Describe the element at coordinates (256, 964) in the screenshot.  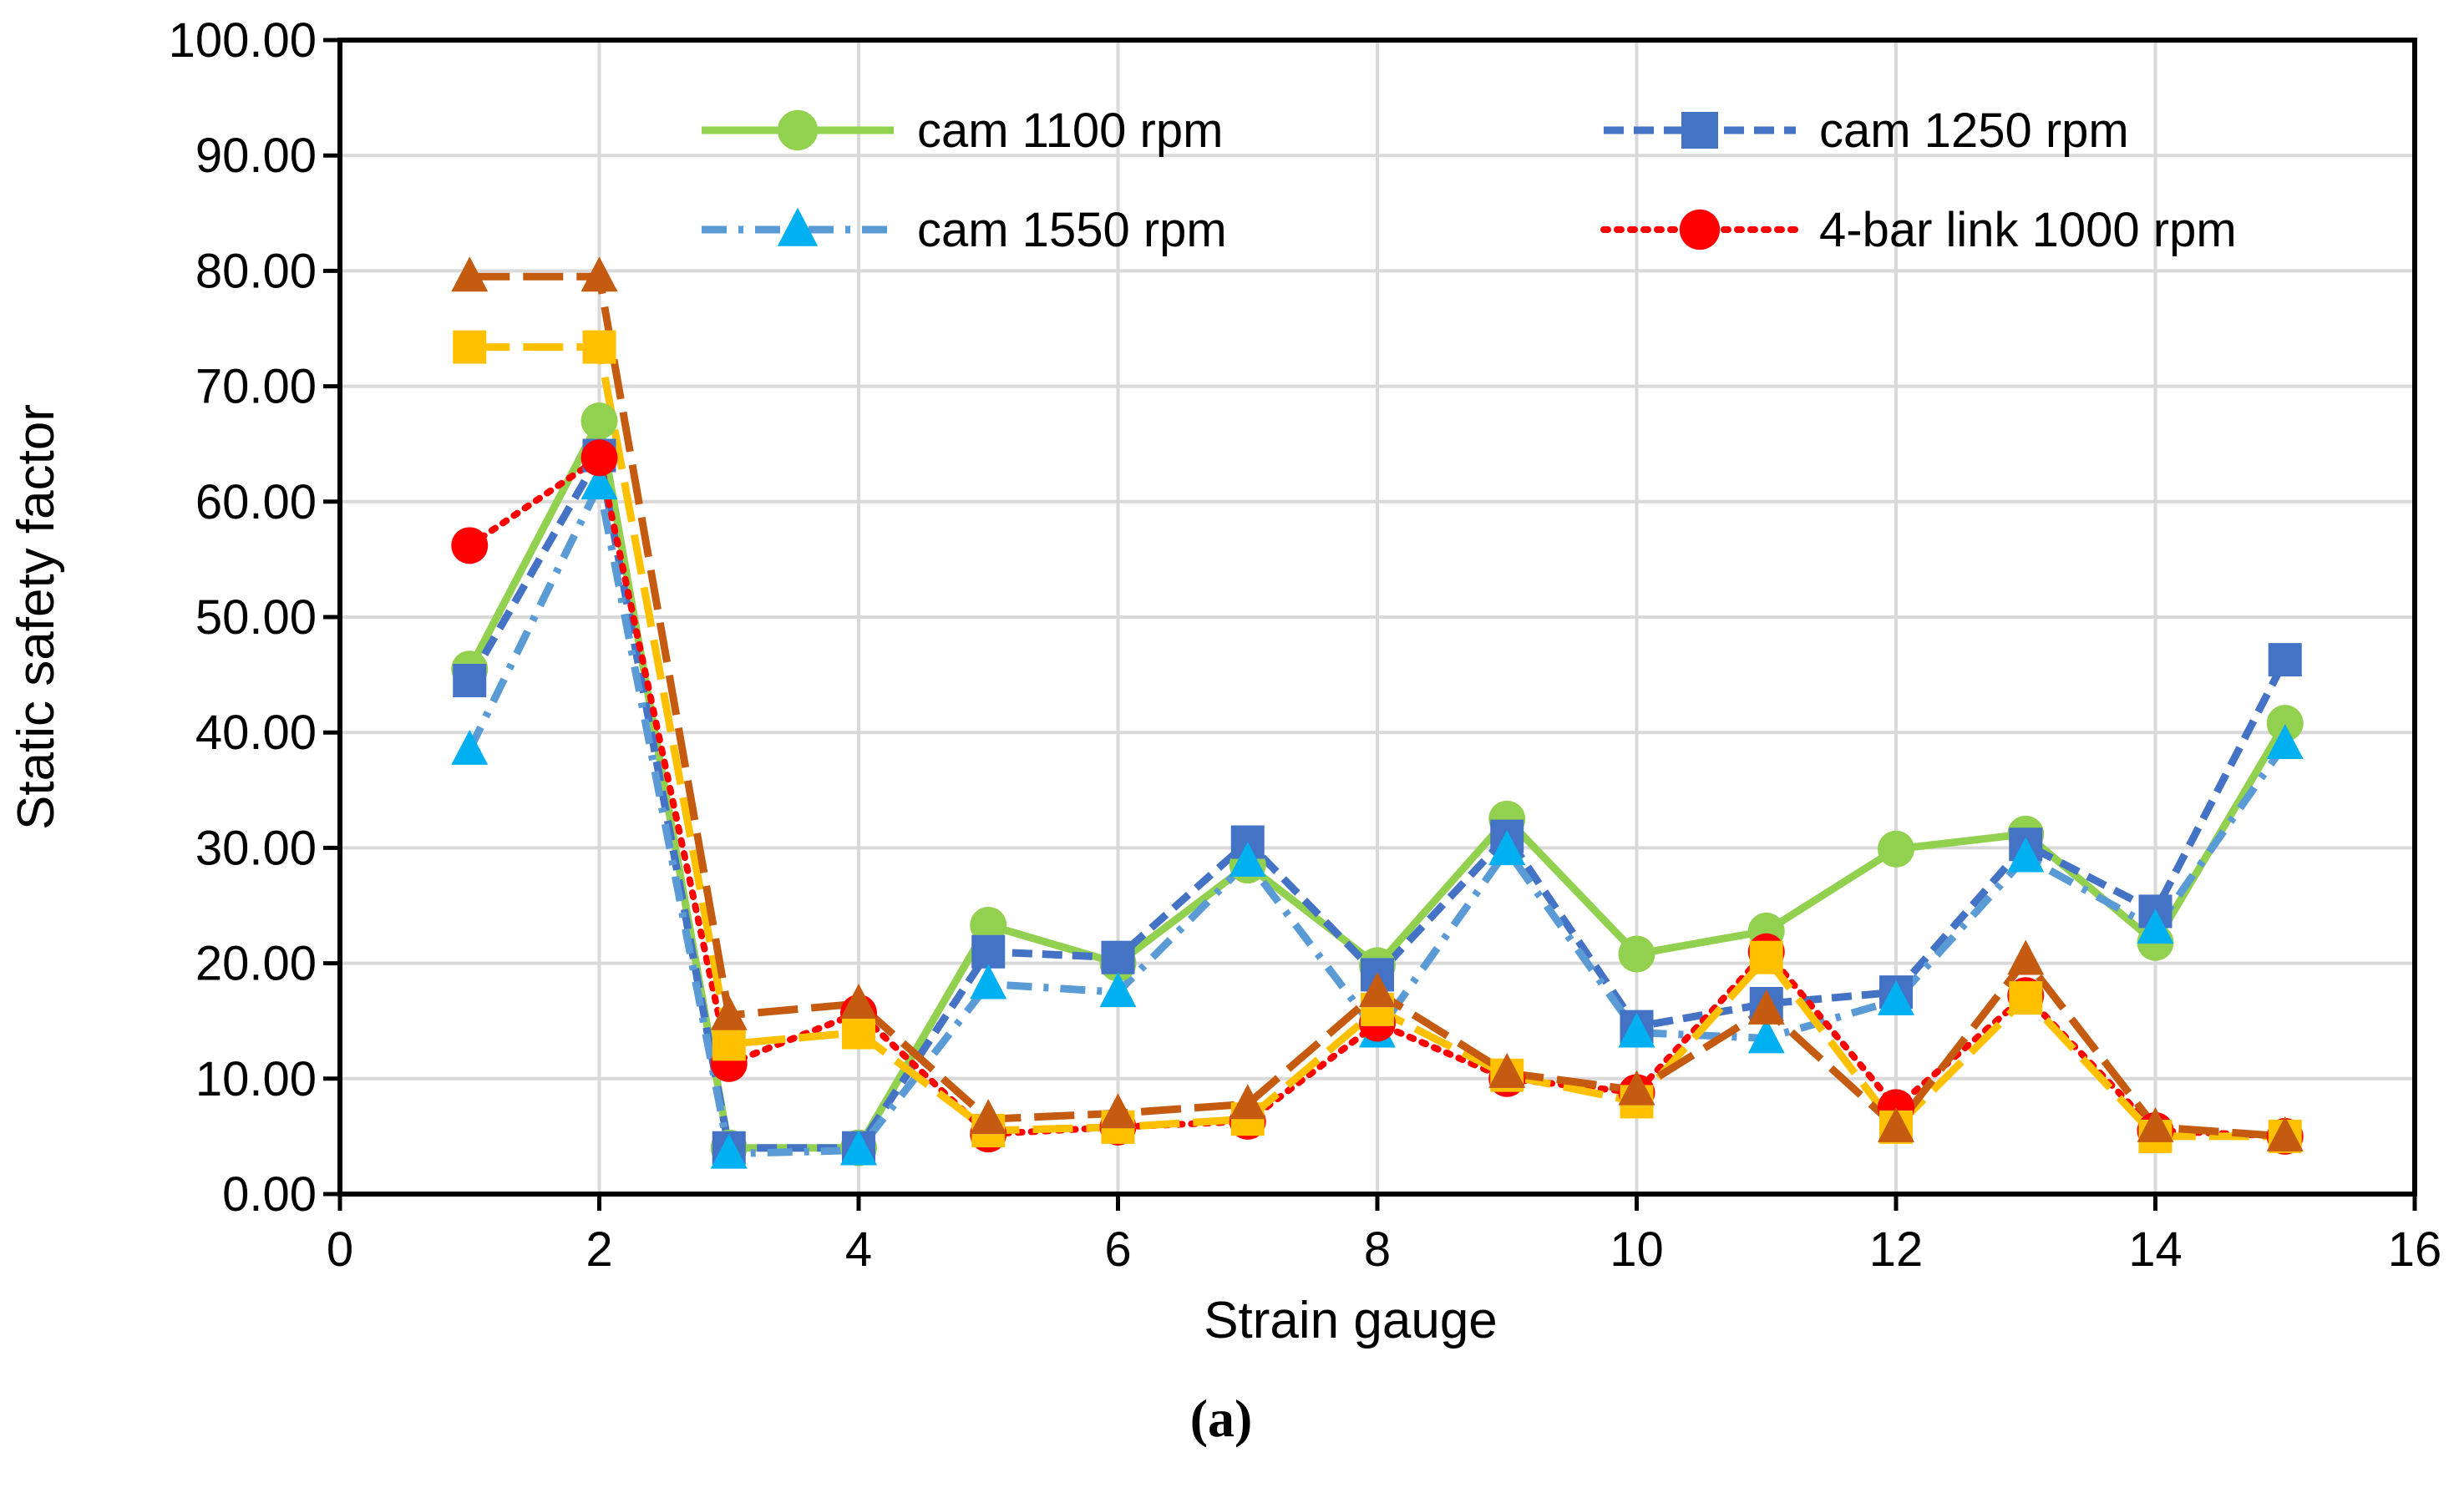
I see `y-tick-label: 20.00` at that location.